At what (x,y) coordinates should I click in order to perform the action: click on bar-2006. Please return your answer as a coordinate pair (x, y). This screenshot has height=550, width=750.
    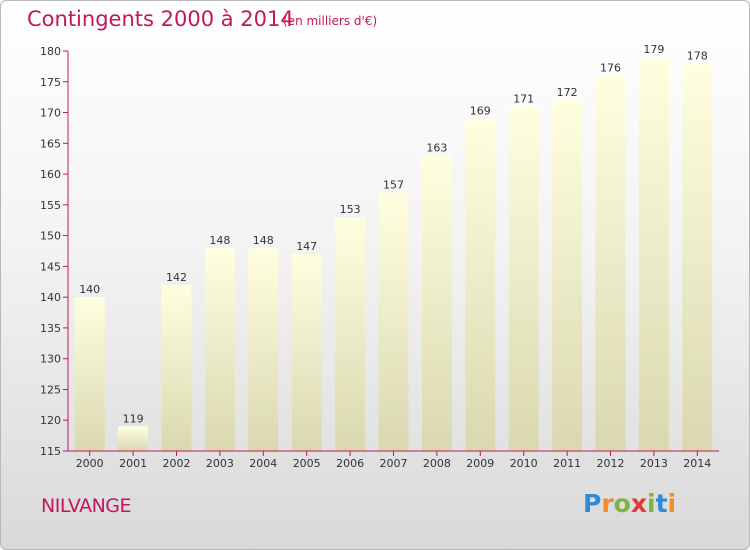
    Looking at the image, I should click on (350, 334).